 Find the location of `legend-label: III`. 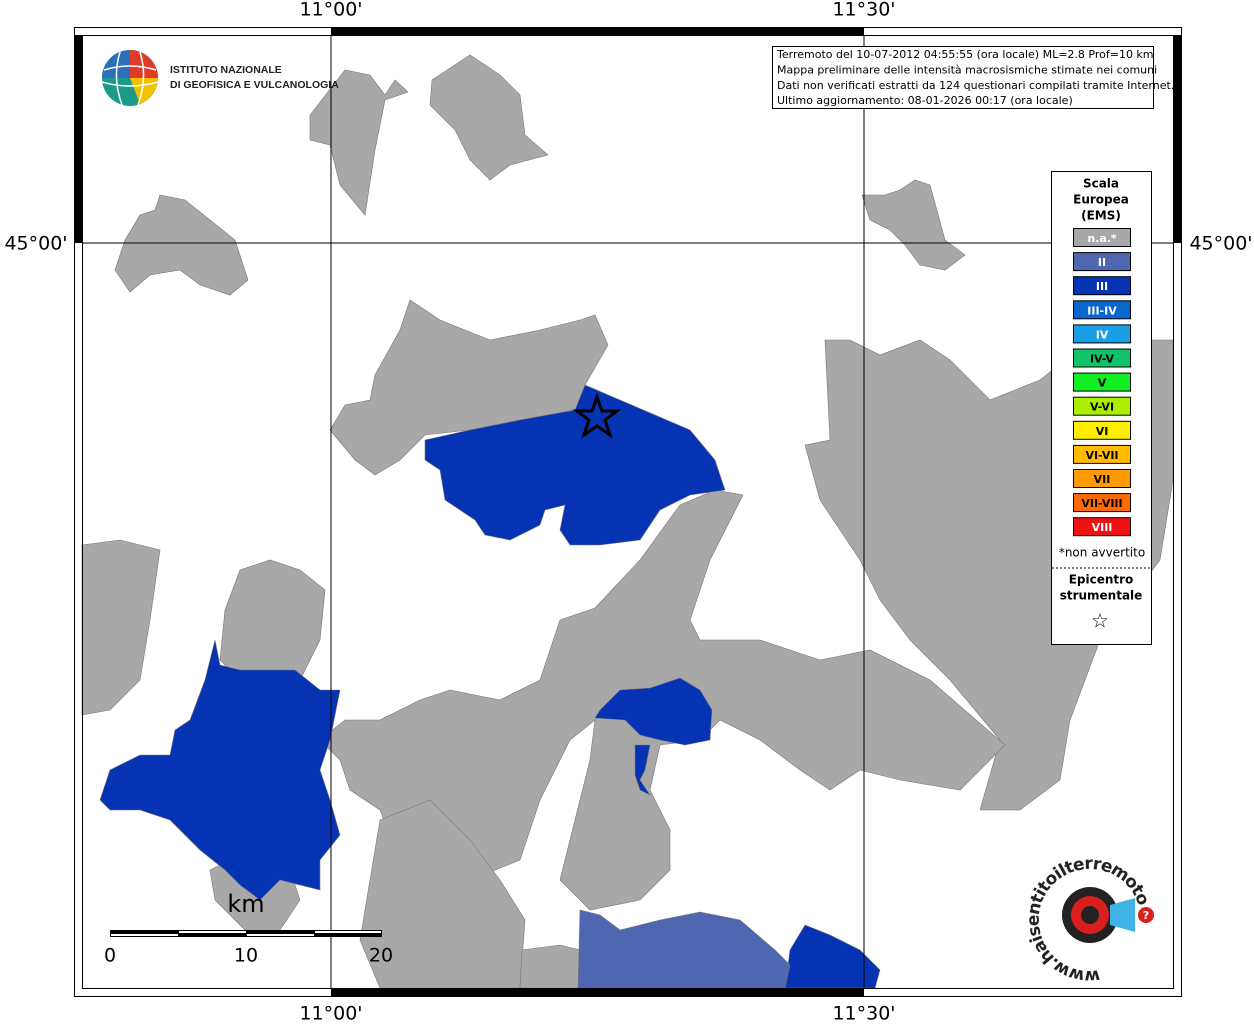

legend-label: III is located at coordinates (1102, 286).